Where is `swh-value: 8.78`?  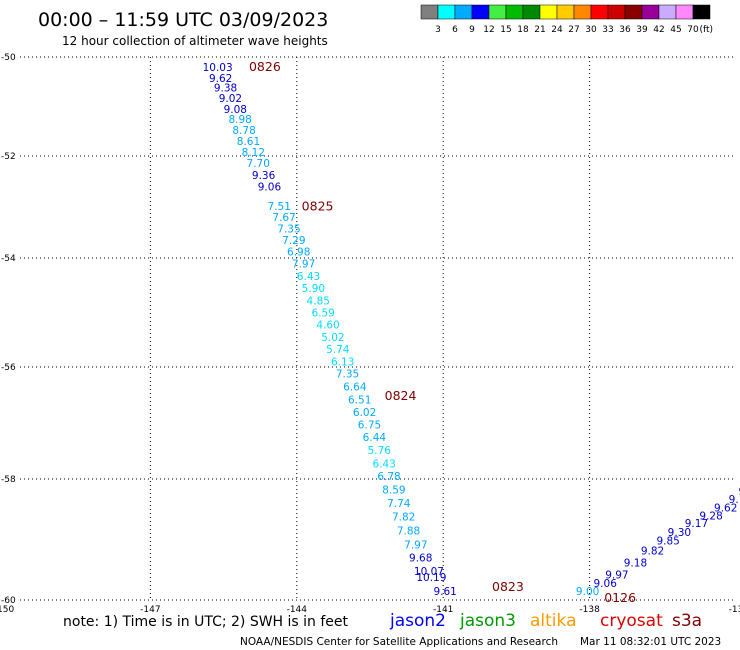 swh-value: 8.78 is located at coordinates (243, 131).